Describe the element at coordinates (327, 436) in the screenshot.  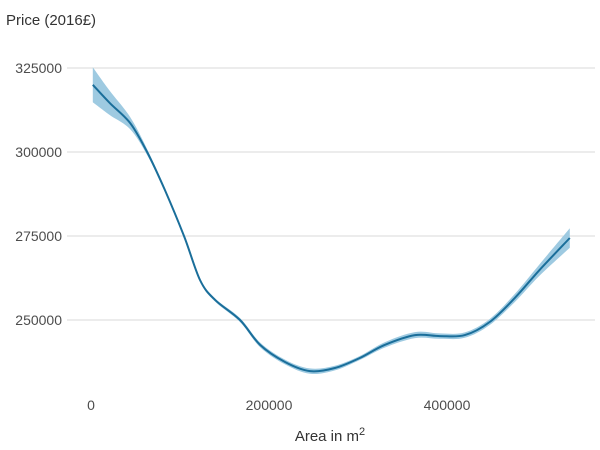
I see `x-axis-title-text: Area in m` at that location.